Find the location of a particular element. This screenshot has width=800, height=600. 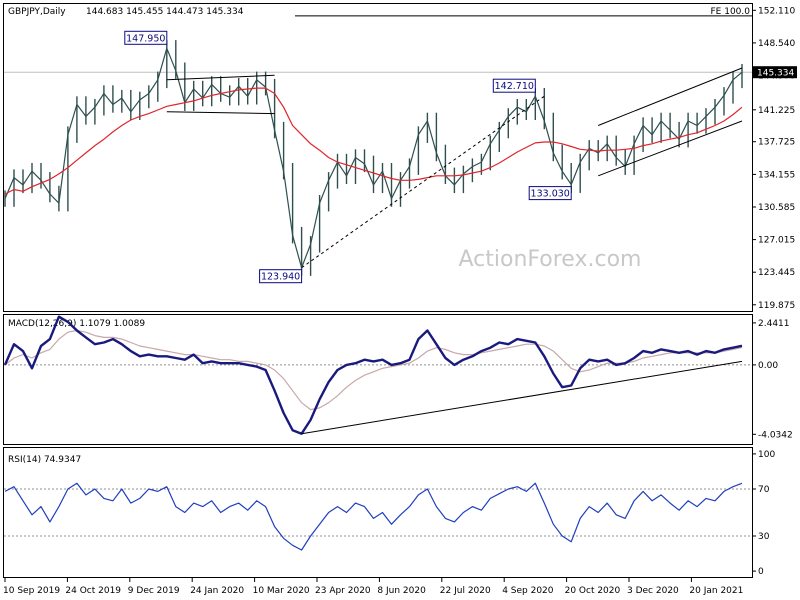

rsi-series is located at coordinates (378, 516).